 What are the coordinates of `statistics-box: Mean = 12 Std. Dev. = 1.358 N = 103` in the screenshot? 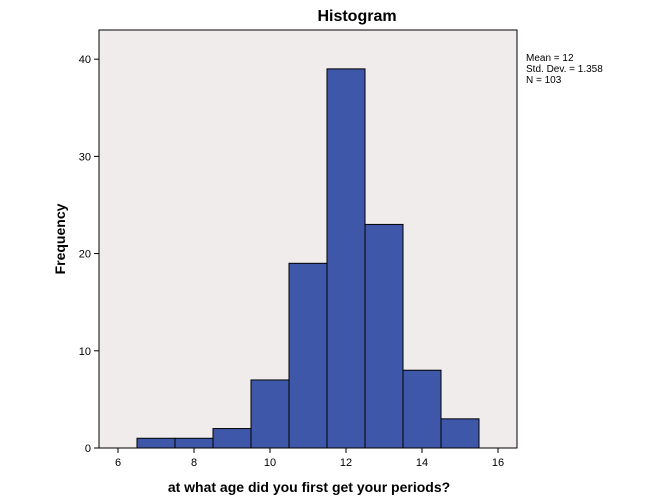 It's located at (564, 69).